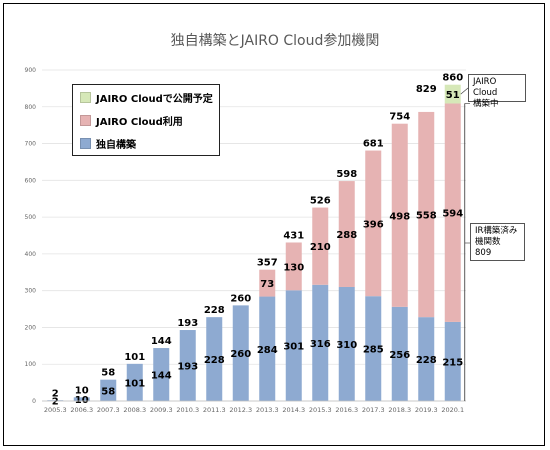  I want to click on y-tick-label: 300, so click(31, 291).